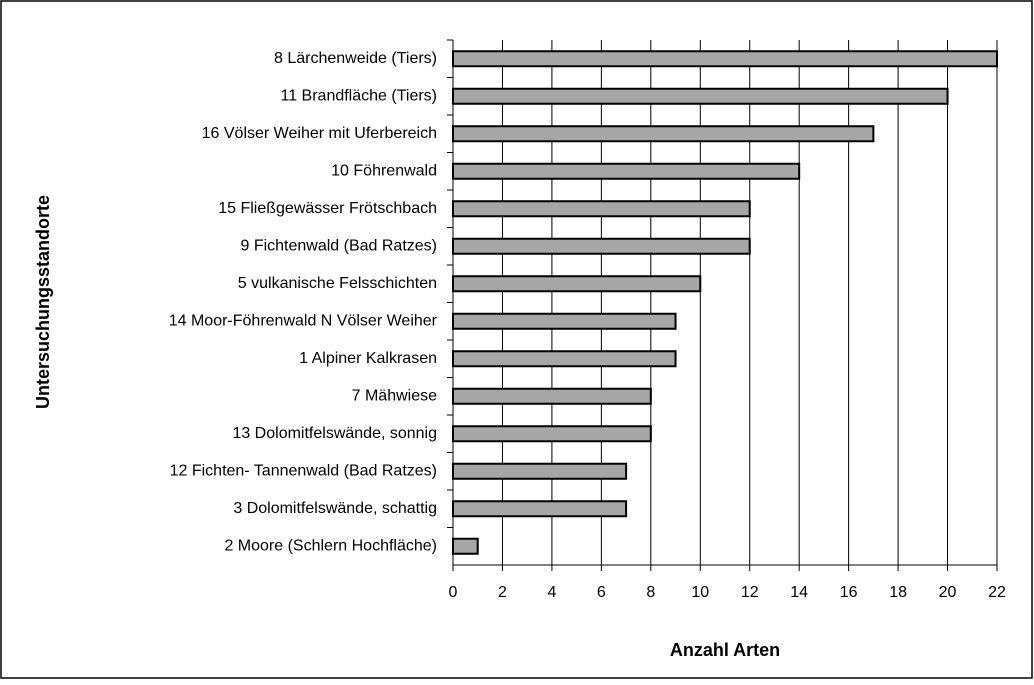  Describe the element at coordinates (368, 358) in the screenshot. I see `y-tick-label: 1 Alpiner Kalkrasen` at that location.